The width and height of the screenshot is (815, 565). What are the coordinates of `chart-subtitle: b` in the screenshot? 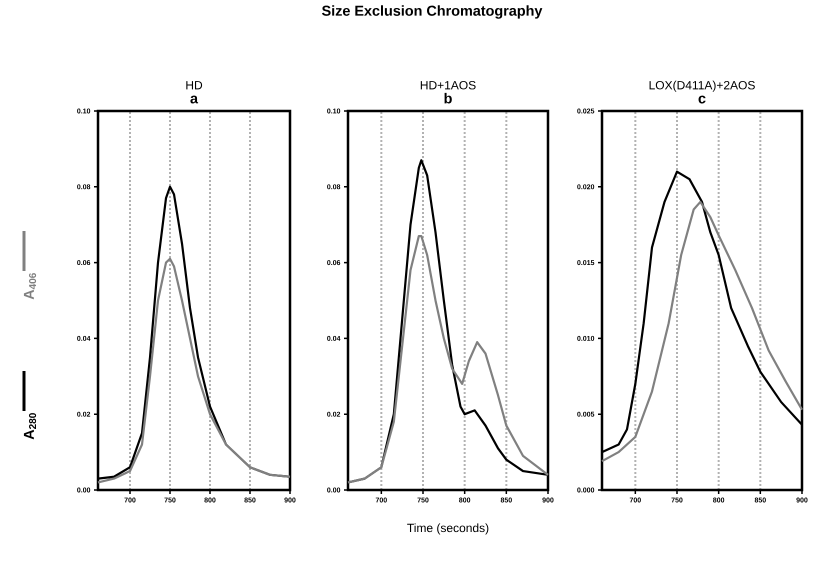 It's located at (448, 98).